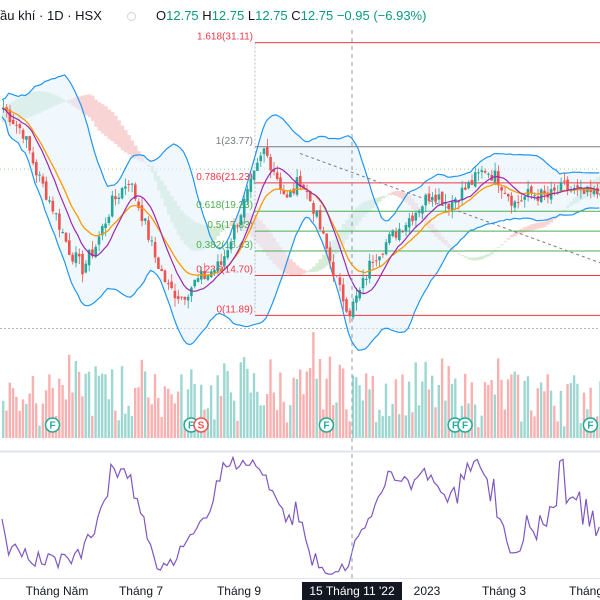 This screenshot has height=600, width=600. I want to click on highlighted-tick-bg, so click(352, 591).